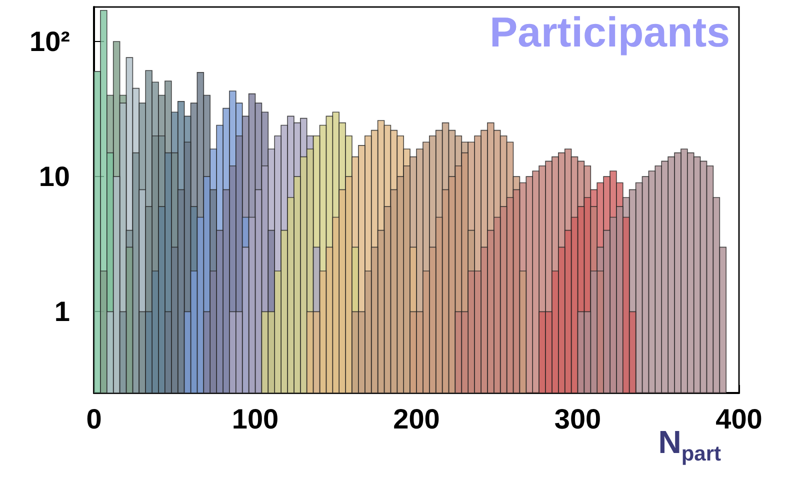  I want to click on x-tick-label: 200, so click(416, 419).